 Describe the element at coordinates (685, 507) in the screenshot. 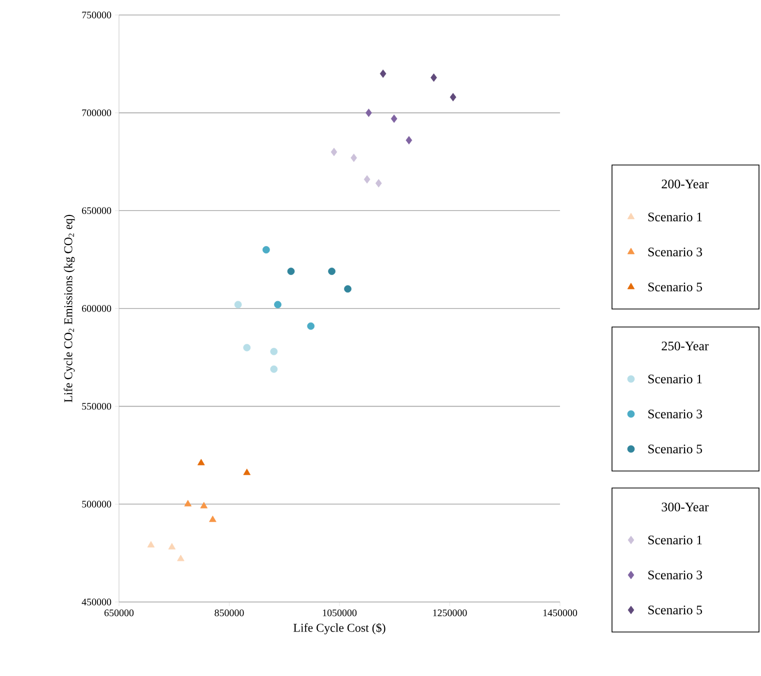

I see `text: 300-Year` at that location.